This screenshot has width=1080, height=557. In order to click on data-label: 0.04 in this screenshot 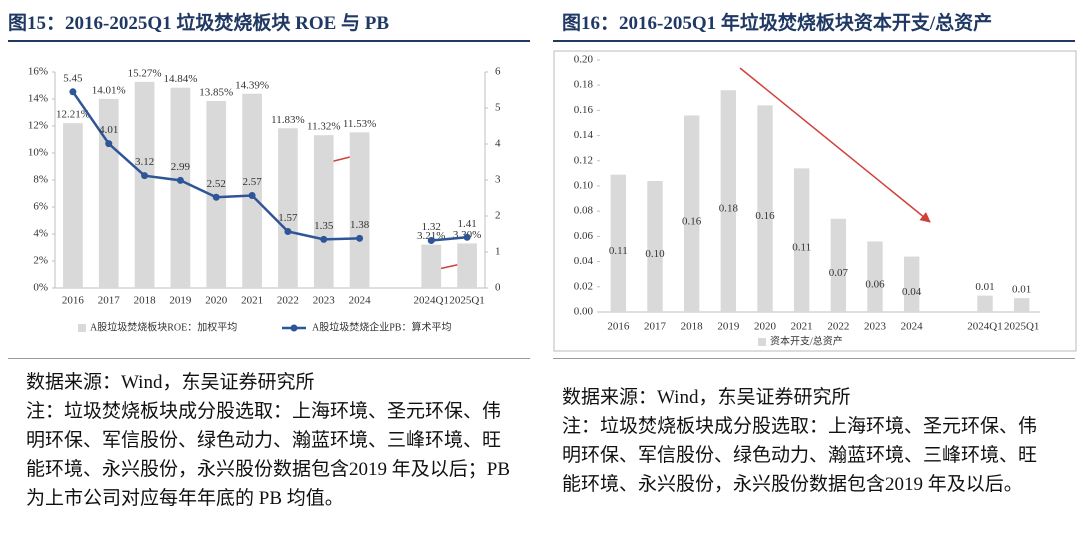, I will do `click(912, 292)`.